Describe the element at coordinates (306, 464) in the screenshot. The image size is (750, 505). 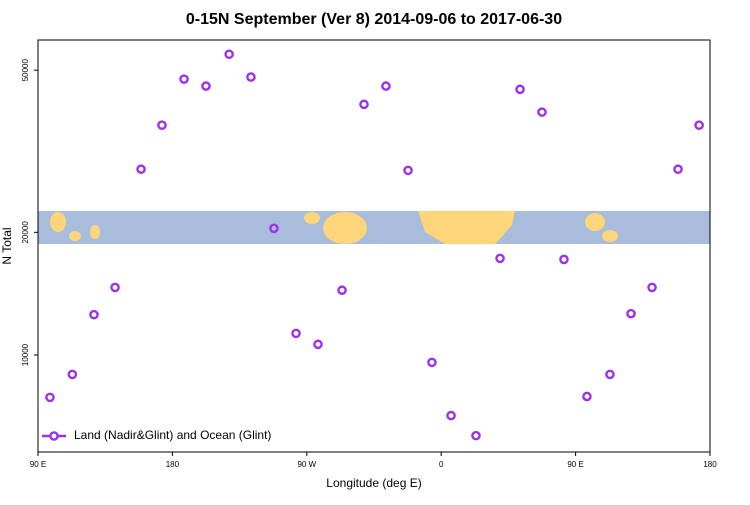
I see `x-tick-label: 90 W` at that location.